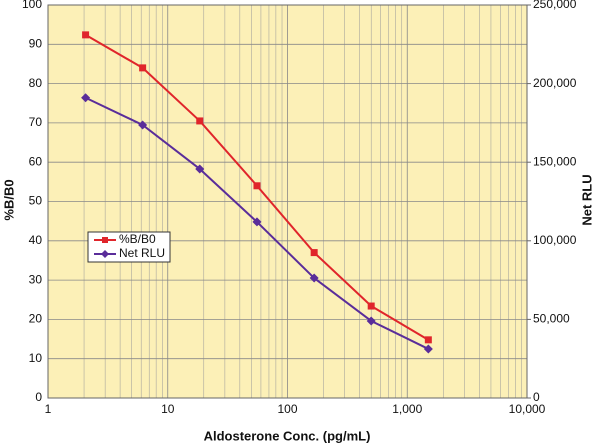  Describe the element at coordinates (555, 83) in the screenshot. I see `y2-tick-label: 200,000` at that location.